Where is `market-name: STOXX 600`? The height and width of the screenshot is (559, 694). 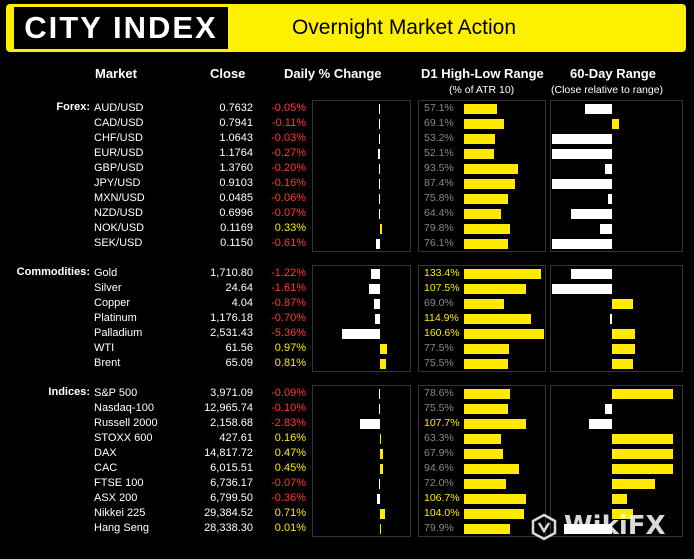 market-name: STOXX 600 is located at coordinates (123, 438).